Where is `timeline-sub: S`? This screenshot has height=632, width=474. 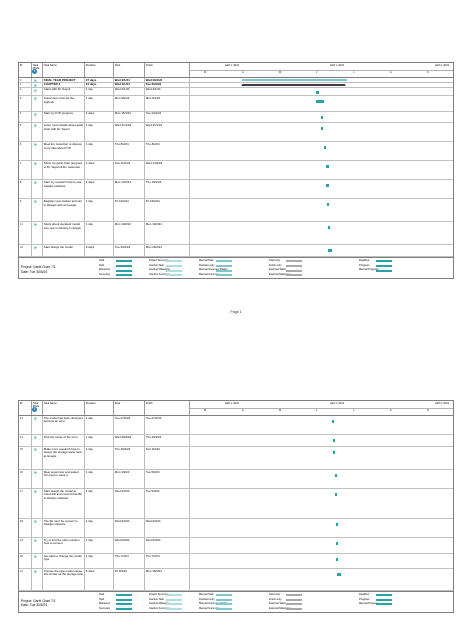 timeline-sub: S is located at coordinates (428, 411).